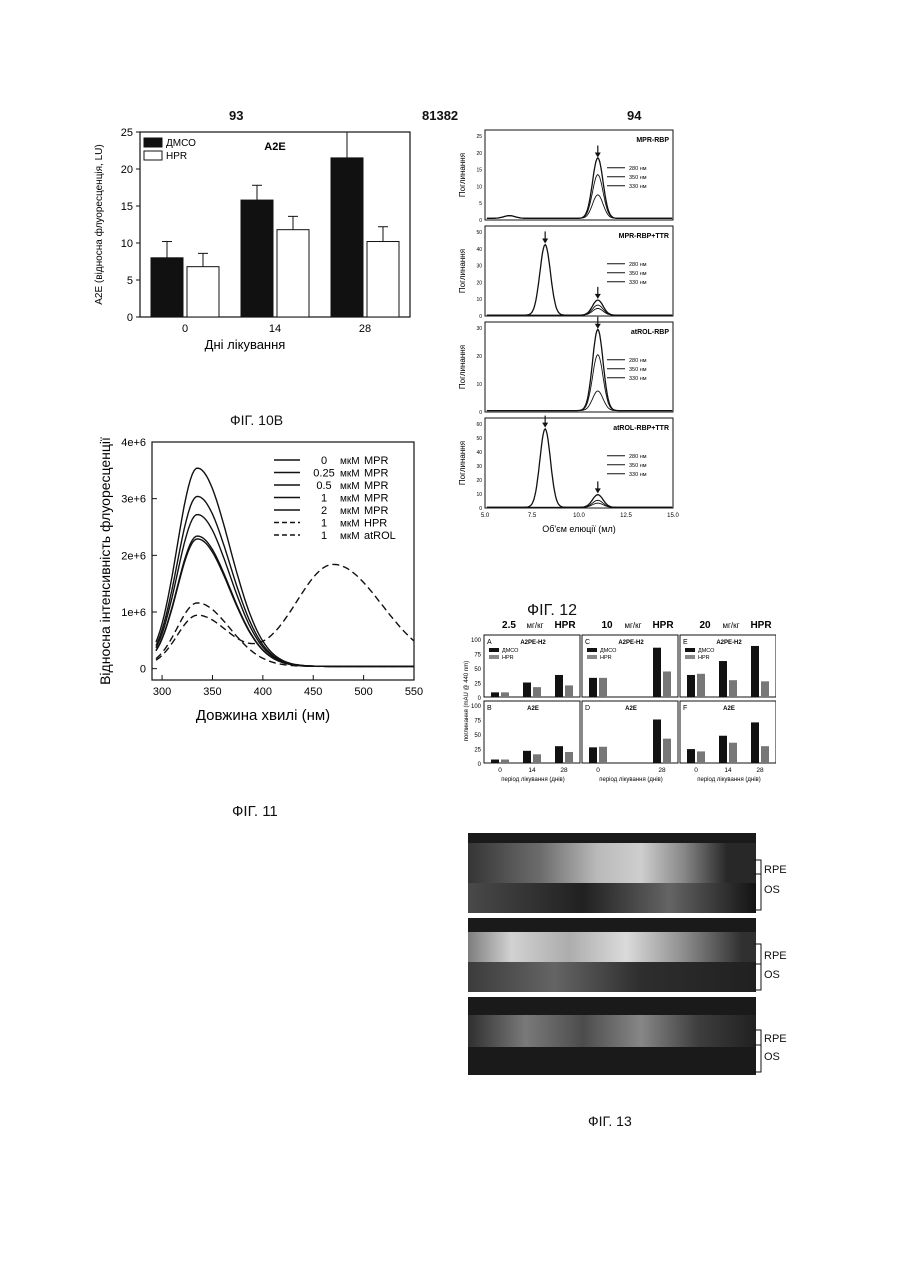 This screenshot has height=1273, width=900. Describe the element at coordinates (663, 625) in the screenshot. I see `col-header-drug-1: HPR` at that location.